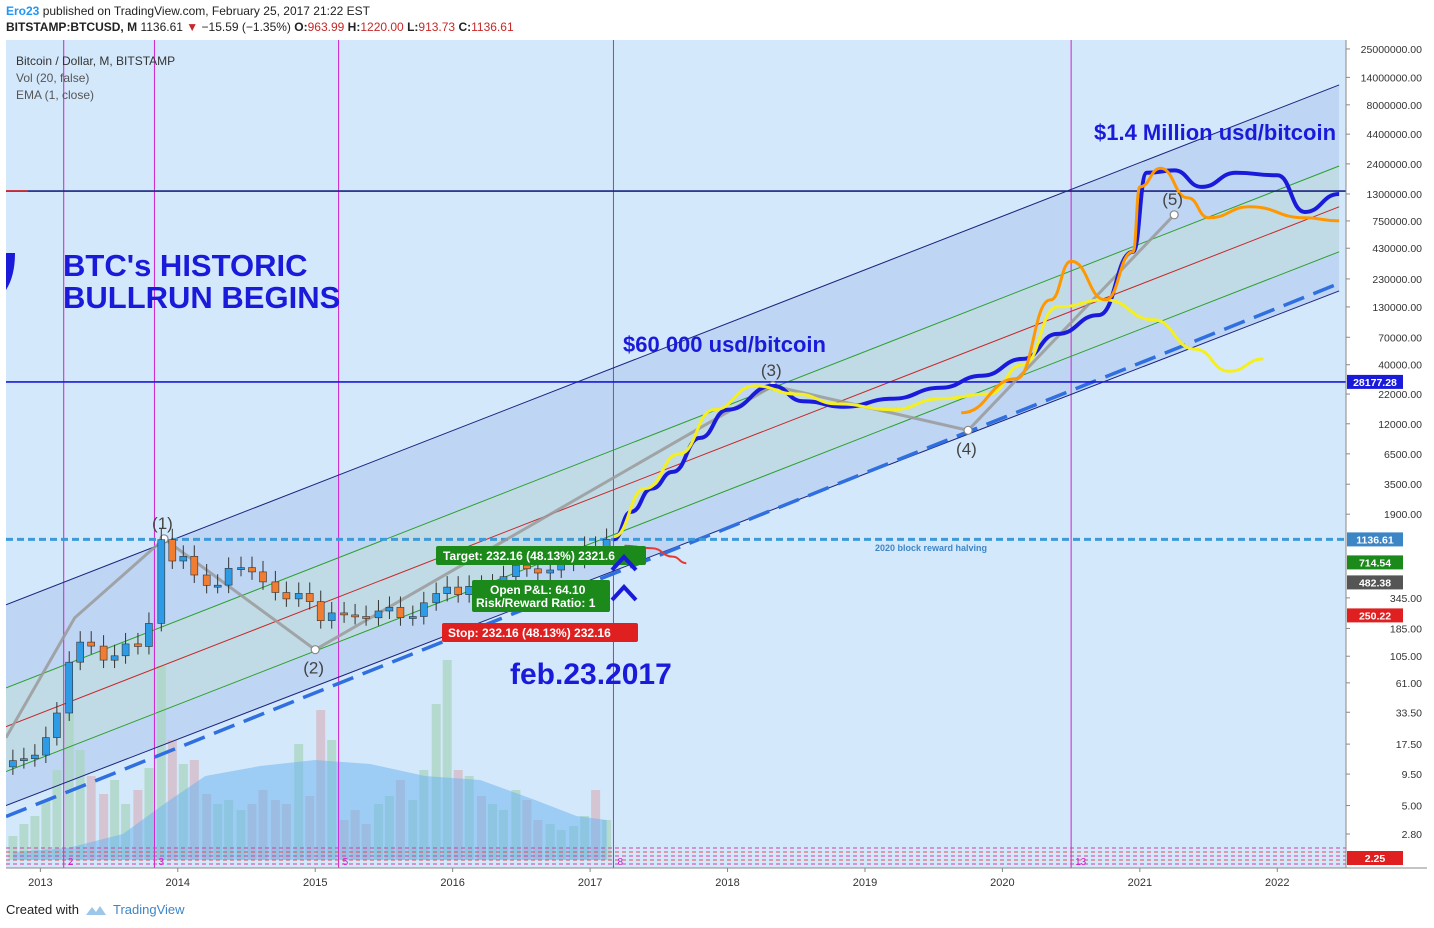  Describe the element at coordinates (1409, 684) in the screenshot. I see `y-tick-label: 61.00` at that location.